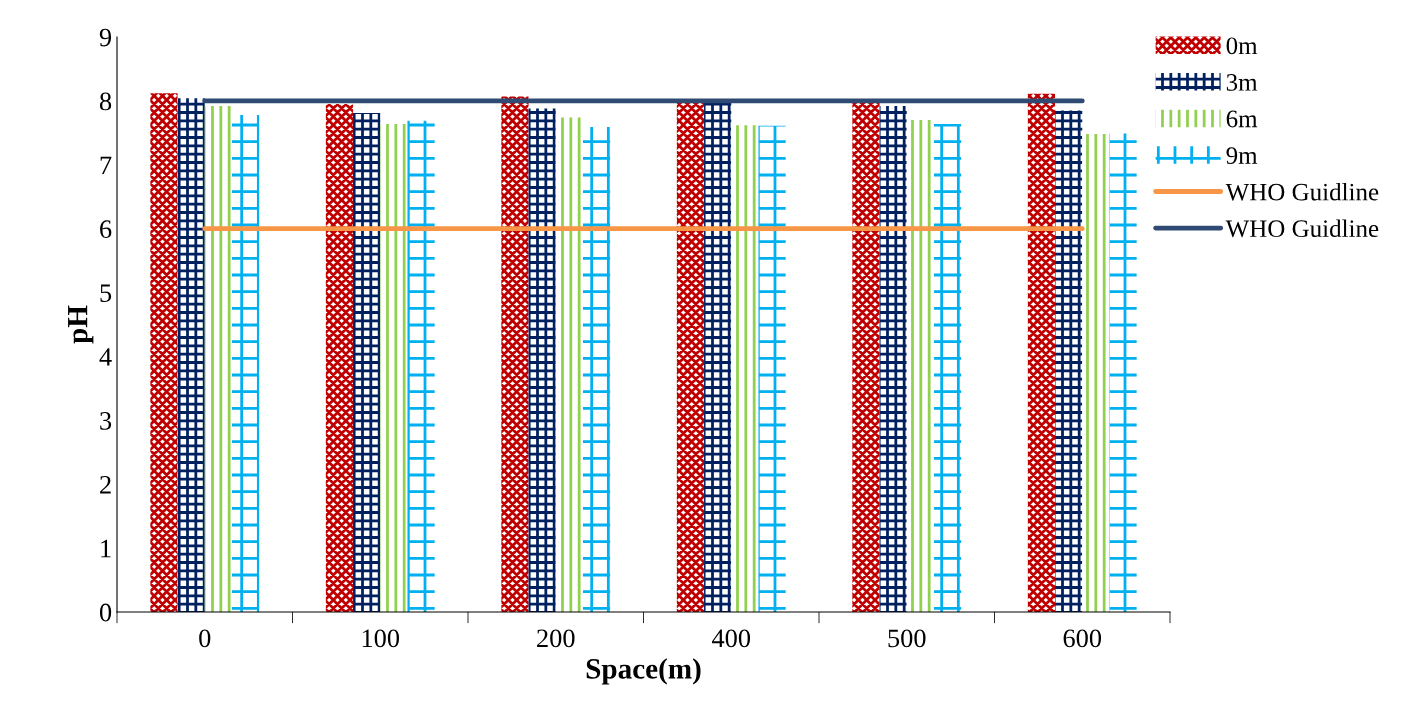 The width and height of the screenshot is (1417, 723). Describe the element at coordinates (105, 101) in the screenshot. I see `y-tick-label: 8` at that location.